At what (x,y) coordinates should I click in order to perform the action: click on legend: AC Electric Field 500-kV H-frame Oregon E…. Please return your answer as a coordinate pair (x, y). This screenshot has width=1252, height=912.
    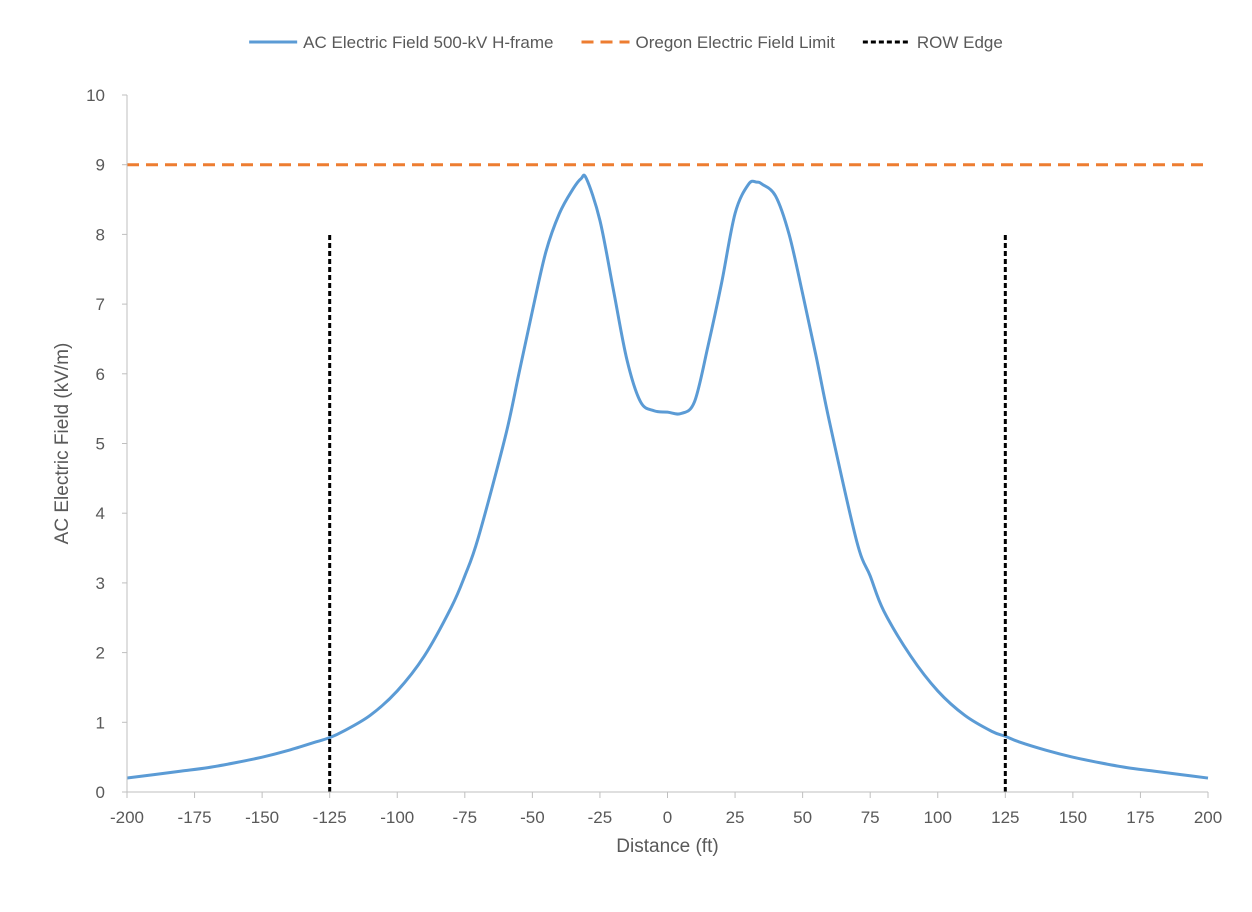
    Looking at the image, I should click on (626, 42).